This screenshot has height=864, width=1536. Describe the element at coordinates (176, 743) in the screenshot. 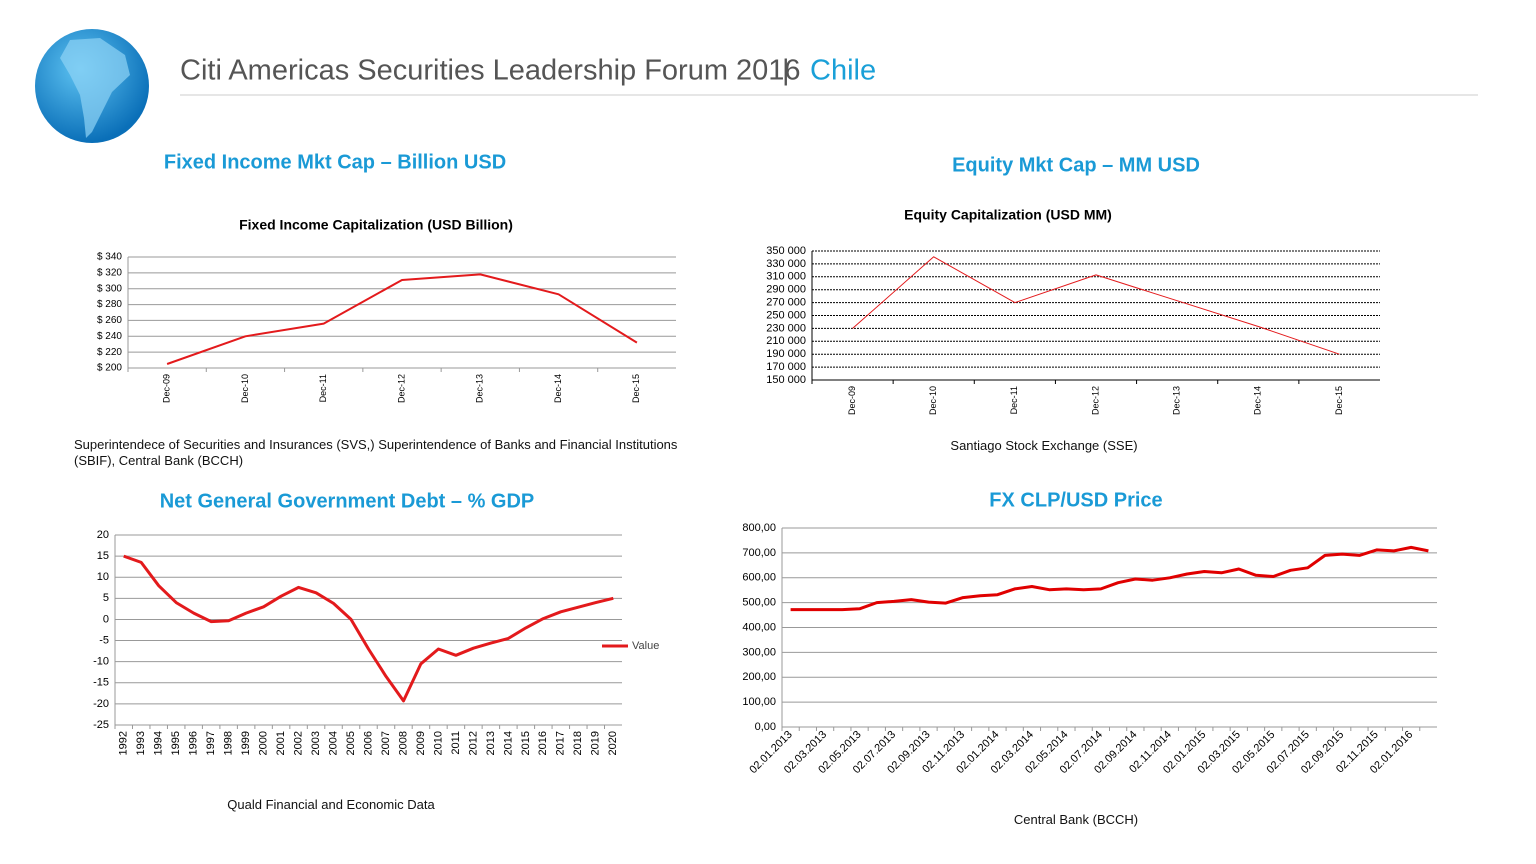

I see `x-tick-label: 1995` at that location.